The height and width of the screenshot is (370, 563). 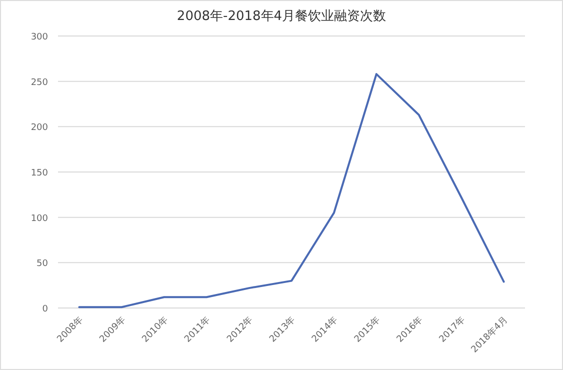 I want to click on y-tick-label: 100, so click(x=39, y=219).